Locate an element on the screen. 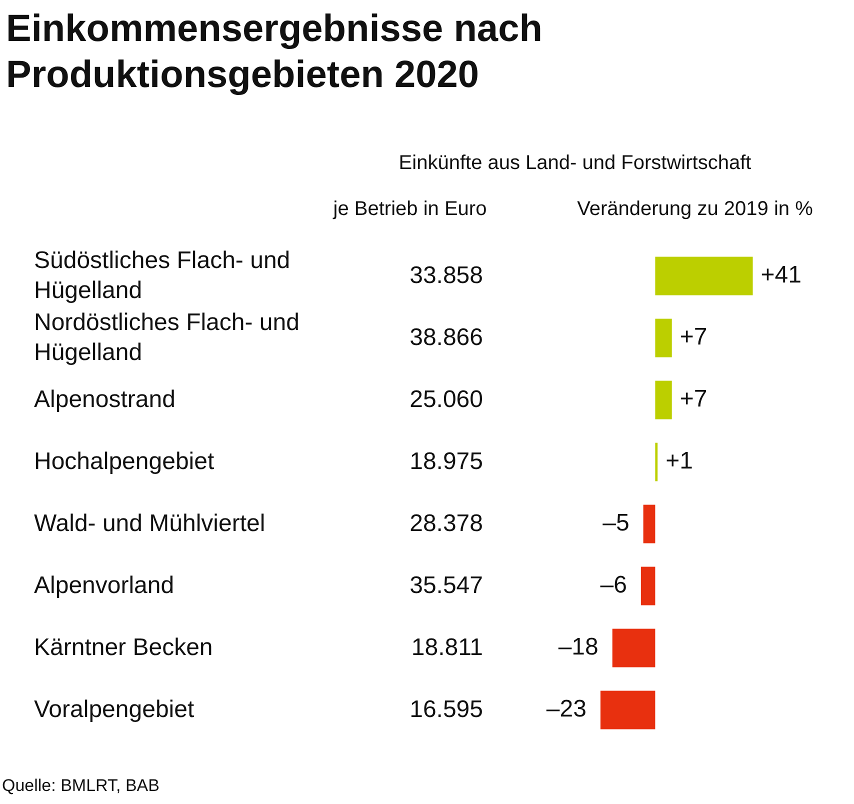 This screenshot has height=804, width=854. x-axis-title: Veränderung zu 2019 in % is located at coordinates (695, 209).